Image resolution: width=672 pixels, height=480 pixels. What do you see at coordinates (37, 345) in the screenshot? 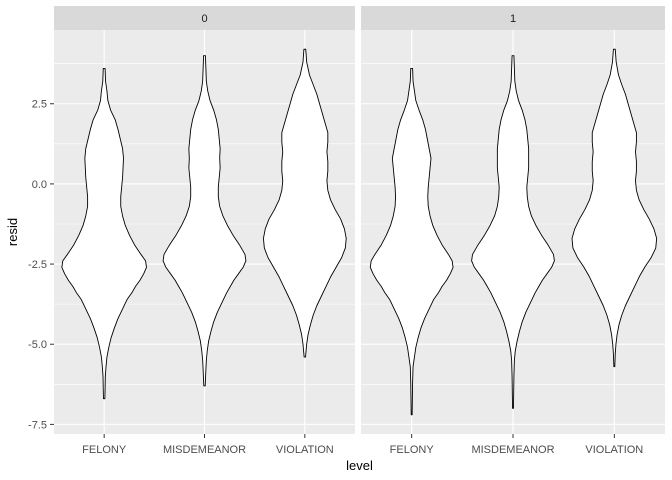
I see `y-tick-label: -5.0` at bounding box center [37, 345].